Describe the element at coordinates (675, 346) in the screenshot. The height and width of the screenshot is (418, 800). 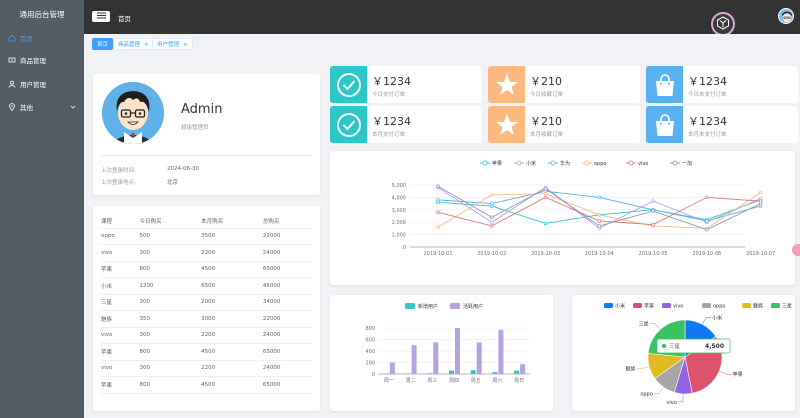
I see `tooltip-label: 三星` at that location.